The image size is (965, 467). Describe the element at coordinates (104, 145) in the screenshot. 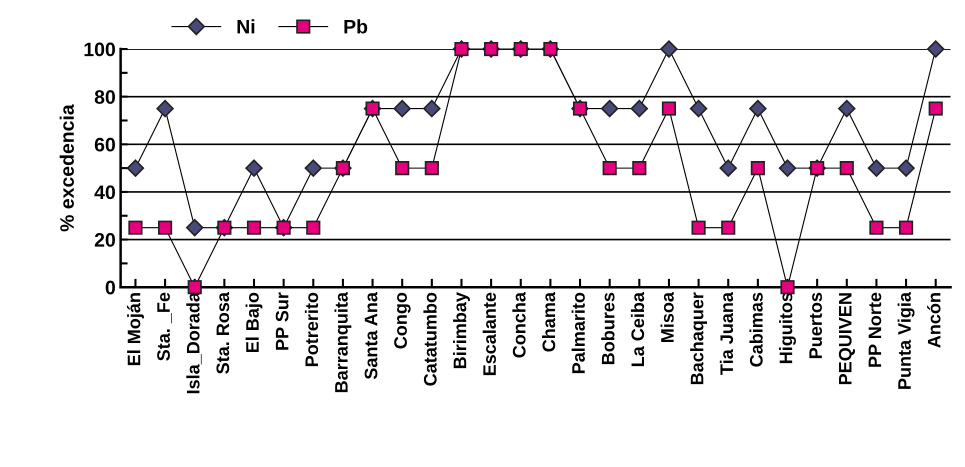

I see `y-tick-label: 60` at that location.